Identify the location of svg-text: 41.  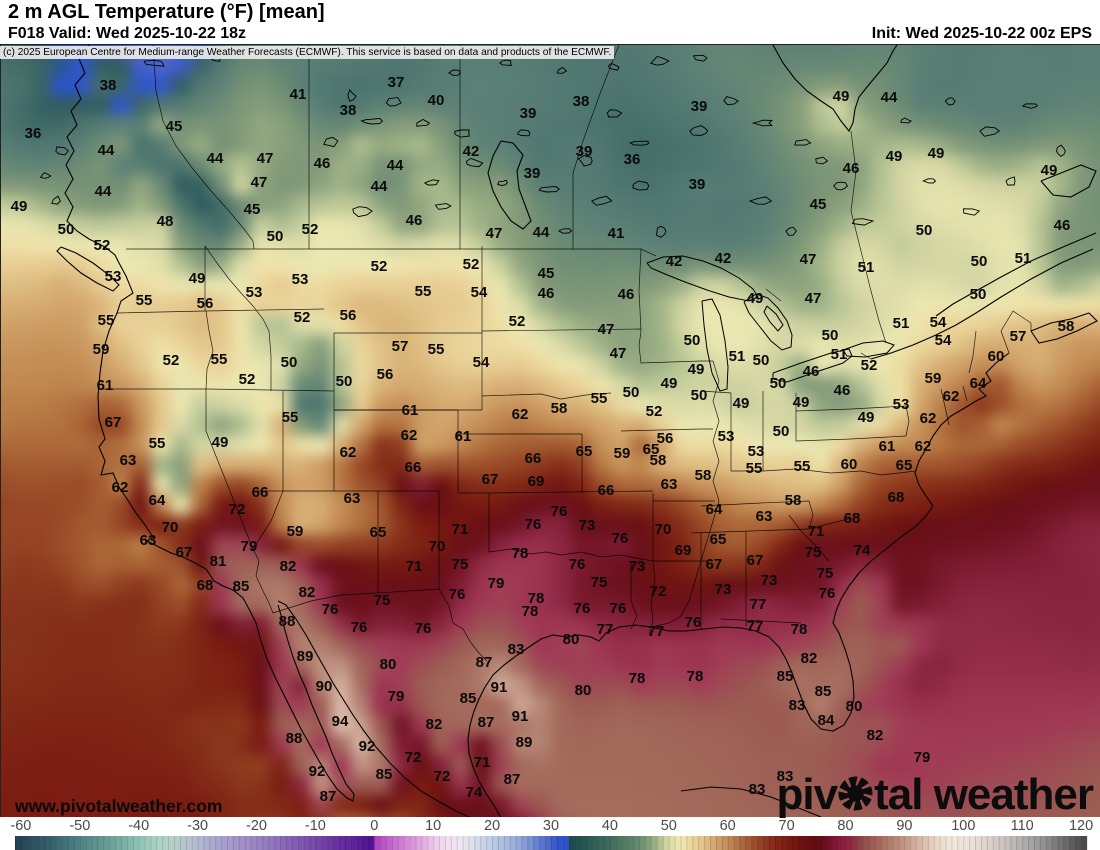
(616, 233).